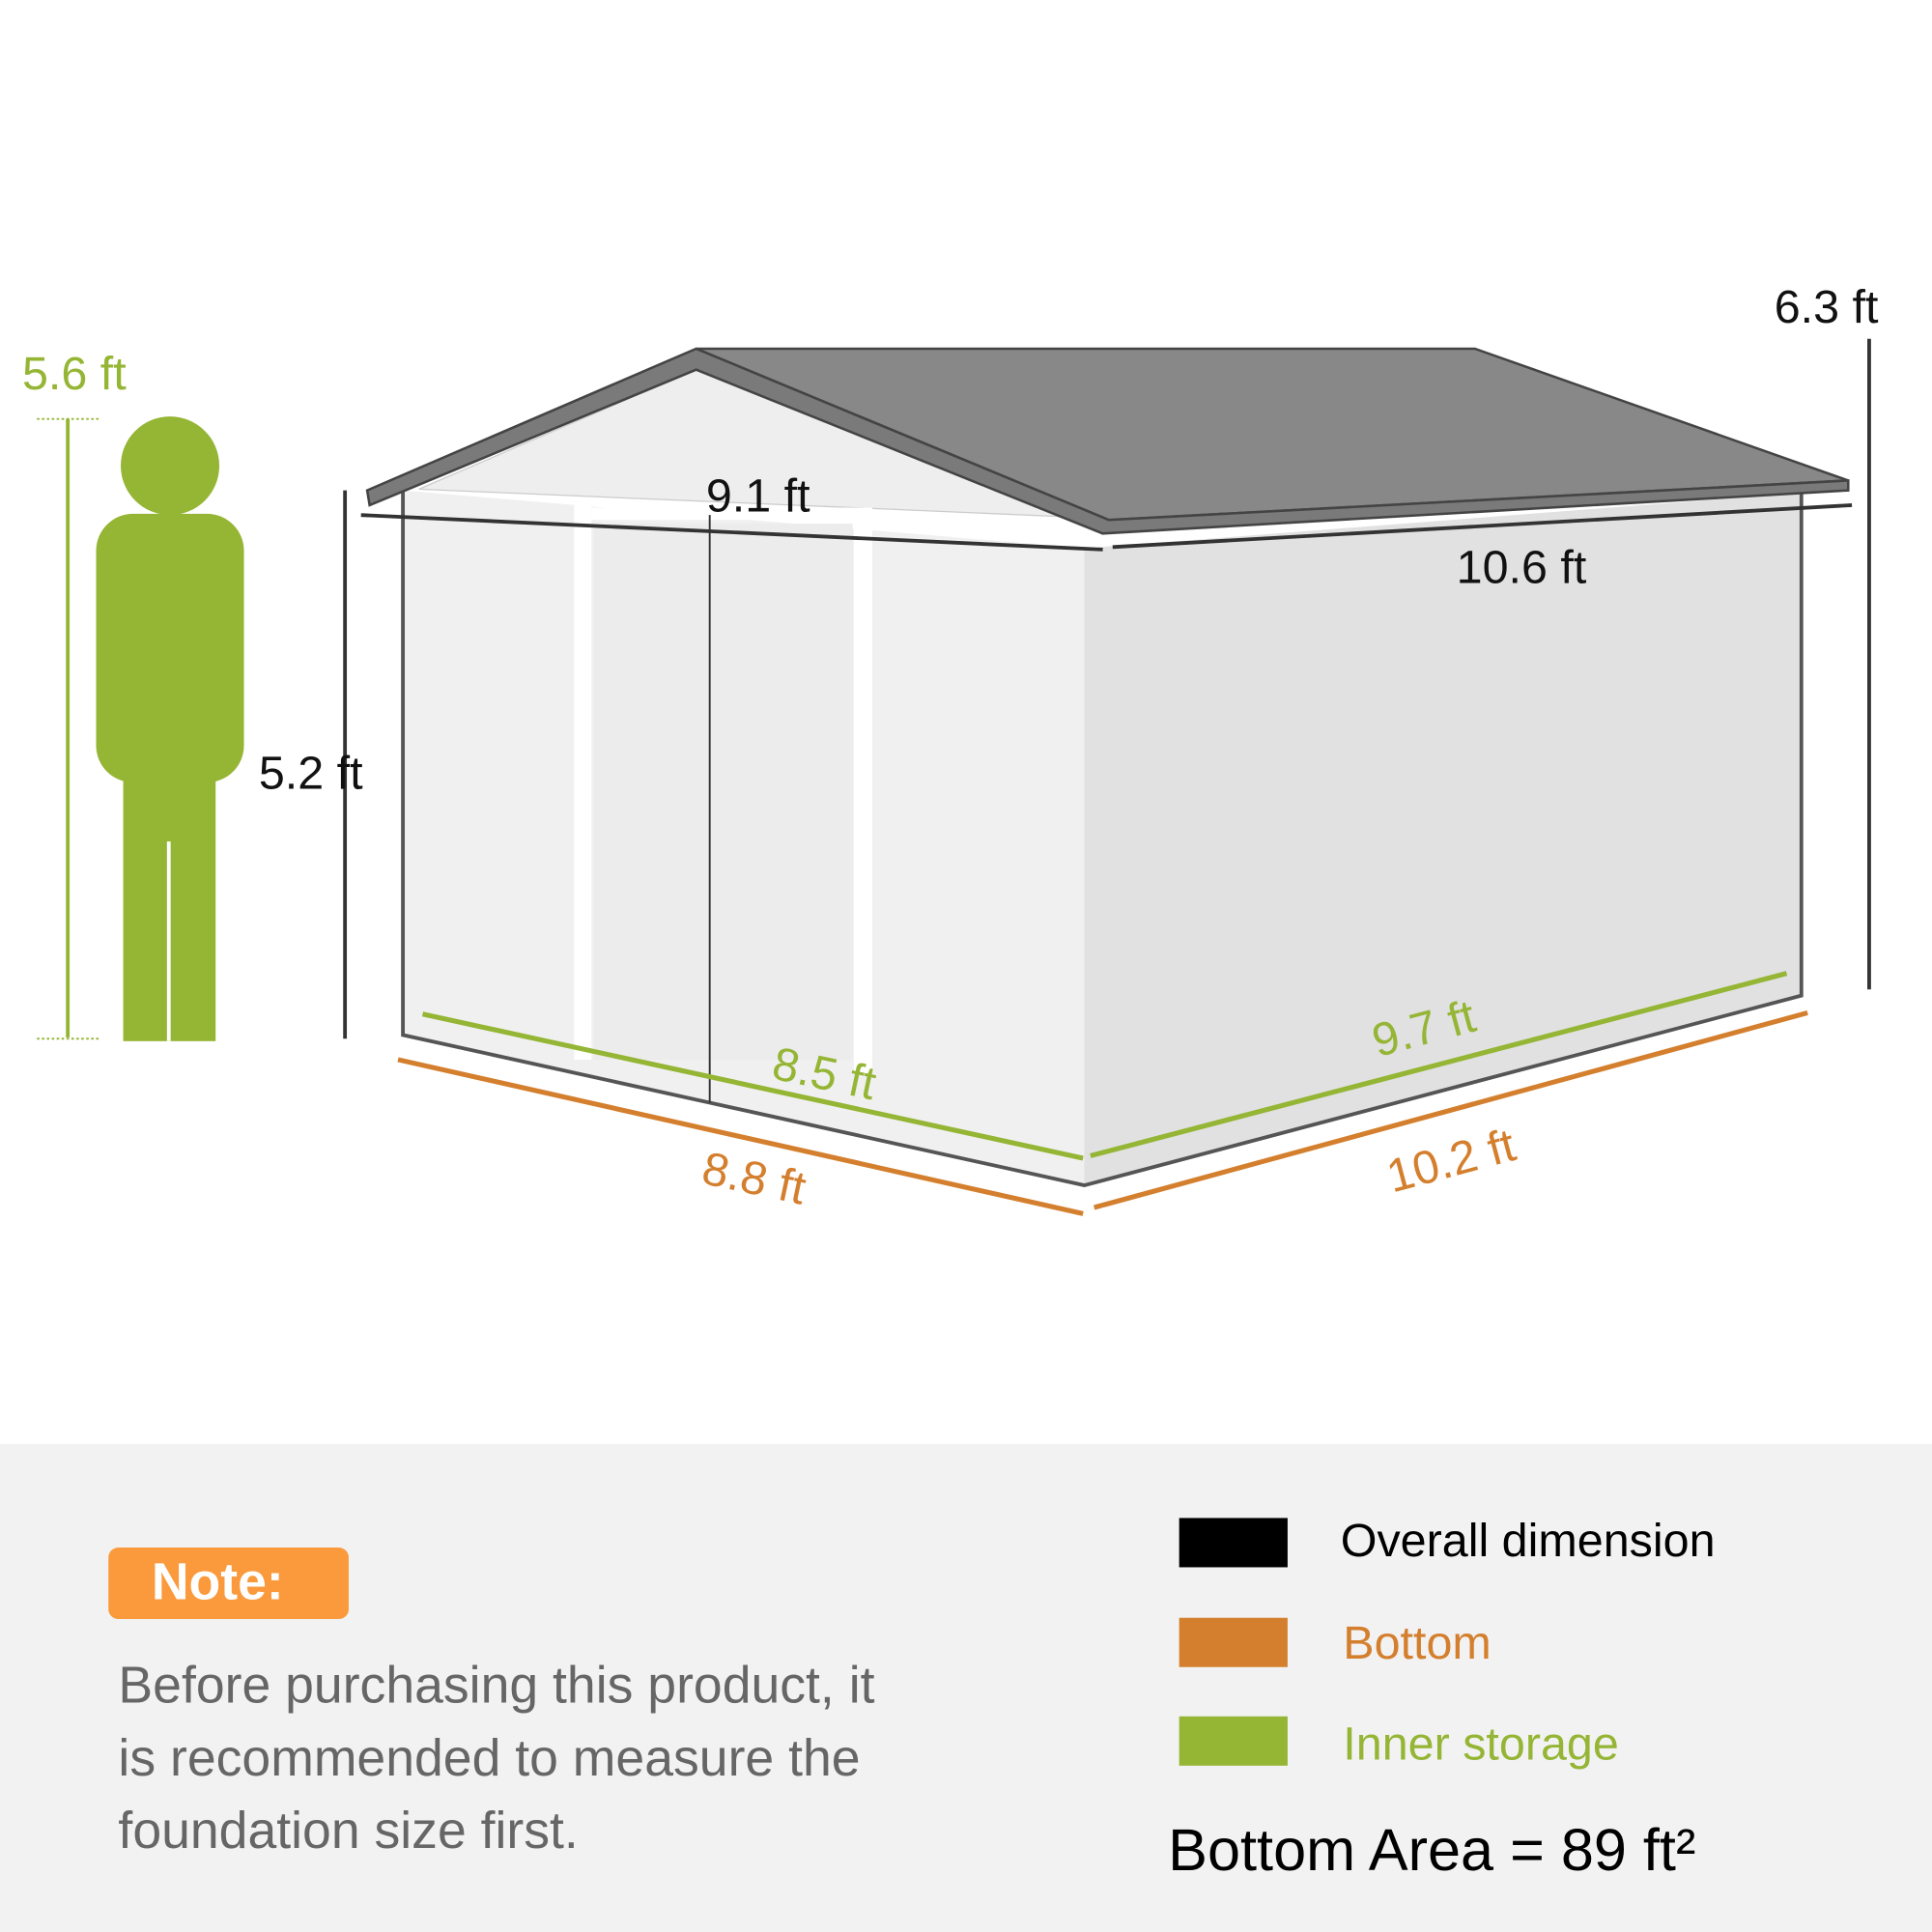 This screenshot has width=1932, height=1932. Describe the element at coordinates (1233, 1543) in the screenshot. I see `legend-swatch-overall` at that location.